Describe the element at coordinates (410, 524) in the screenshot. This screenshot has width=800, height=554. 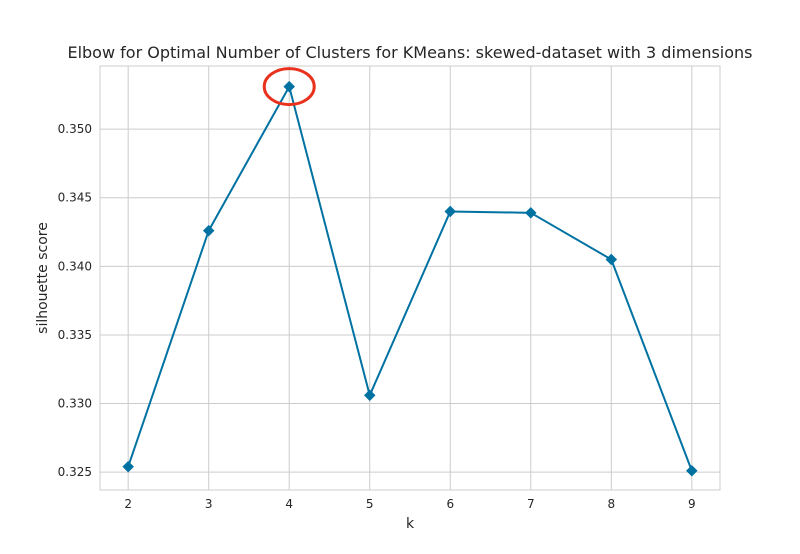
I see `x-axis-label: k` at that location.